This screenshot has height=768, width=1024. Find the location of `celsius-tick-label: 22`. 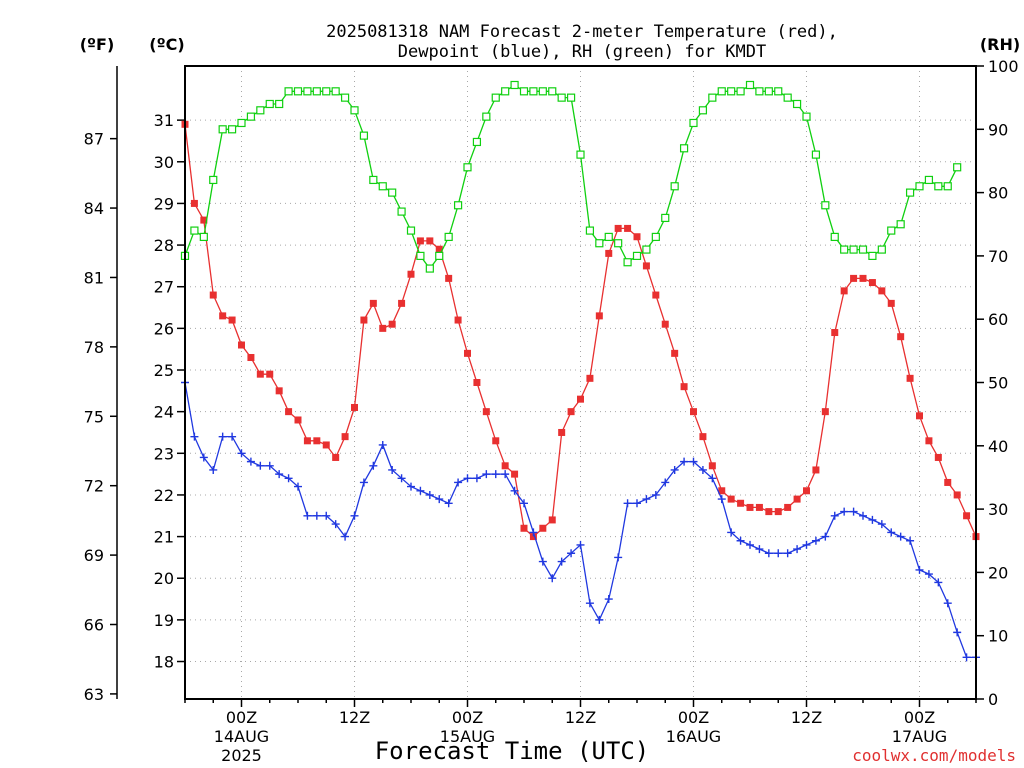

celsius-tick-label: 22 is located at coordinates (164, 495).